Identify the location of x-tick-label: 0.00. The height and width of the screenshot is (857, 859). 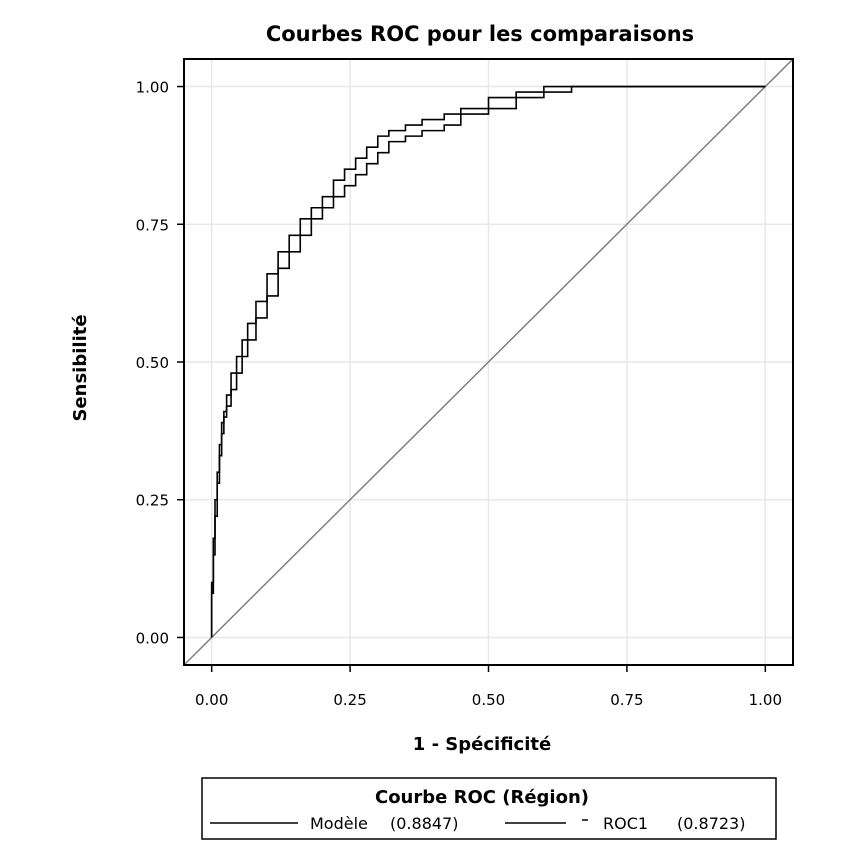
(211, 700).